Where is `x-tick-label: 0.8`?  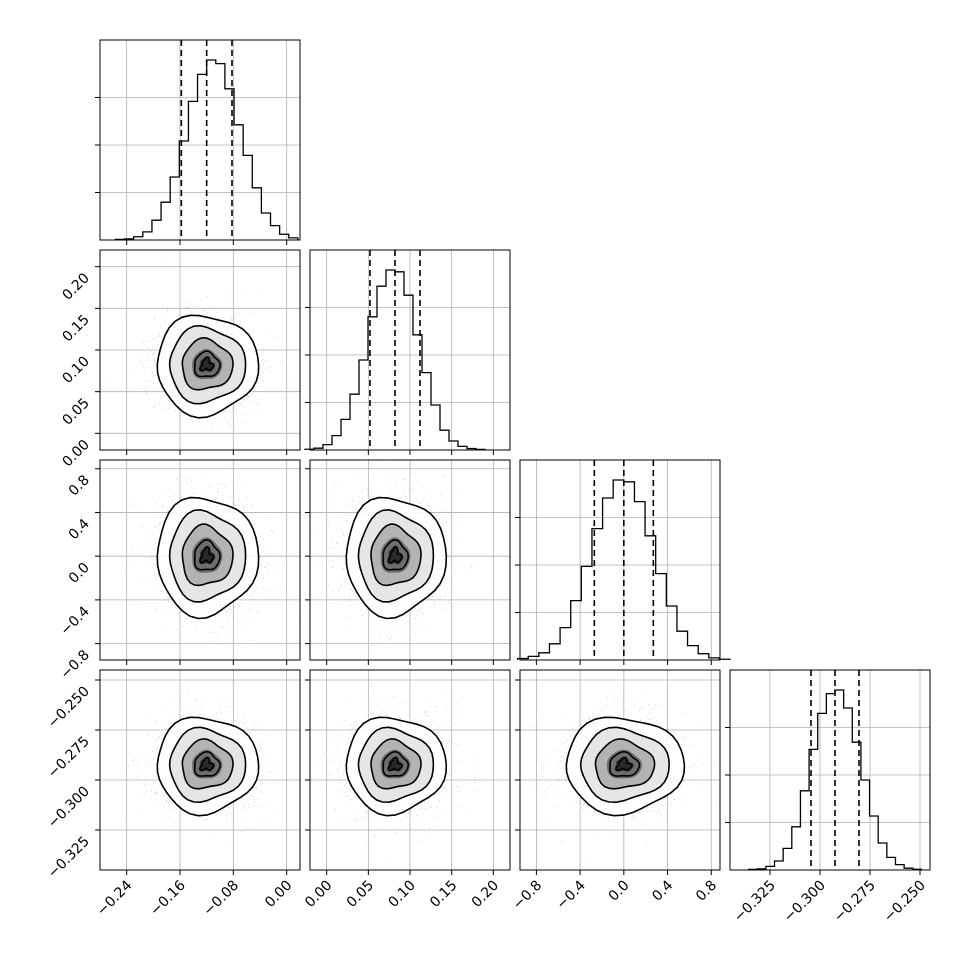 x-tick-label: 0.8 is located at coordinates (706, 891).